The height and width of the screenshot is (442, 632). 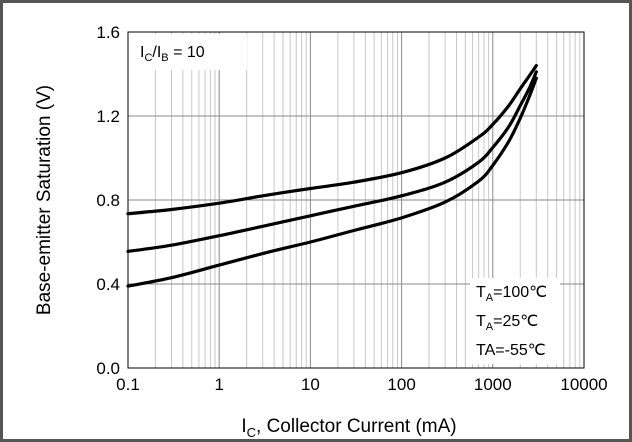 I want to click on legend-box, so click(x=515, y=321).